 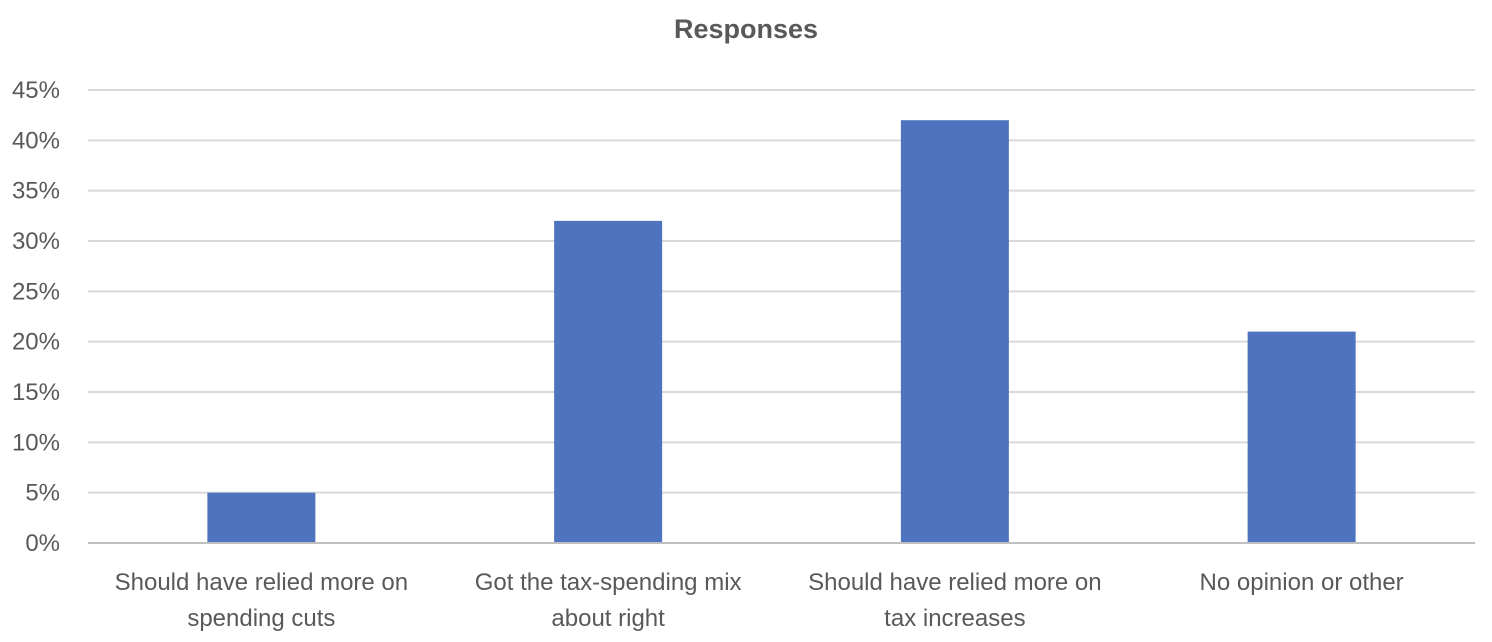 What do you see at coordinates (36, 342) in the screenshot?
I see `y-tick-label: 20%` at bounding box center [36, 342].